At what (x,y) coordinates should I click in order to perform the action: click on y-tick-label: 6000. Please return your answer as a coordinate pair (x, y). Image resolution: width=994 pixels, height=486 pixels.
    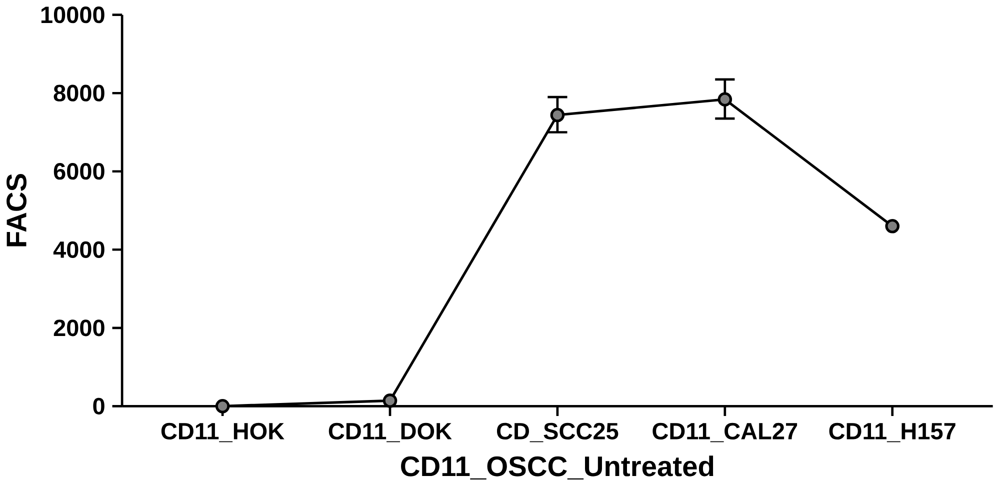
    Looking at the image, I should click on (79, 171).